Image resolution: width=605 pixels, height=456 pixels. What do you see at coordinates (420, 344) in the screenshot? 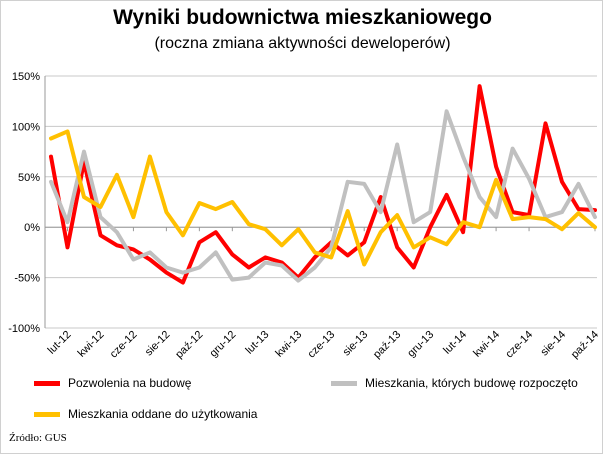
I see `x-tick-label: gru-13` at bounding box center [420, 344].